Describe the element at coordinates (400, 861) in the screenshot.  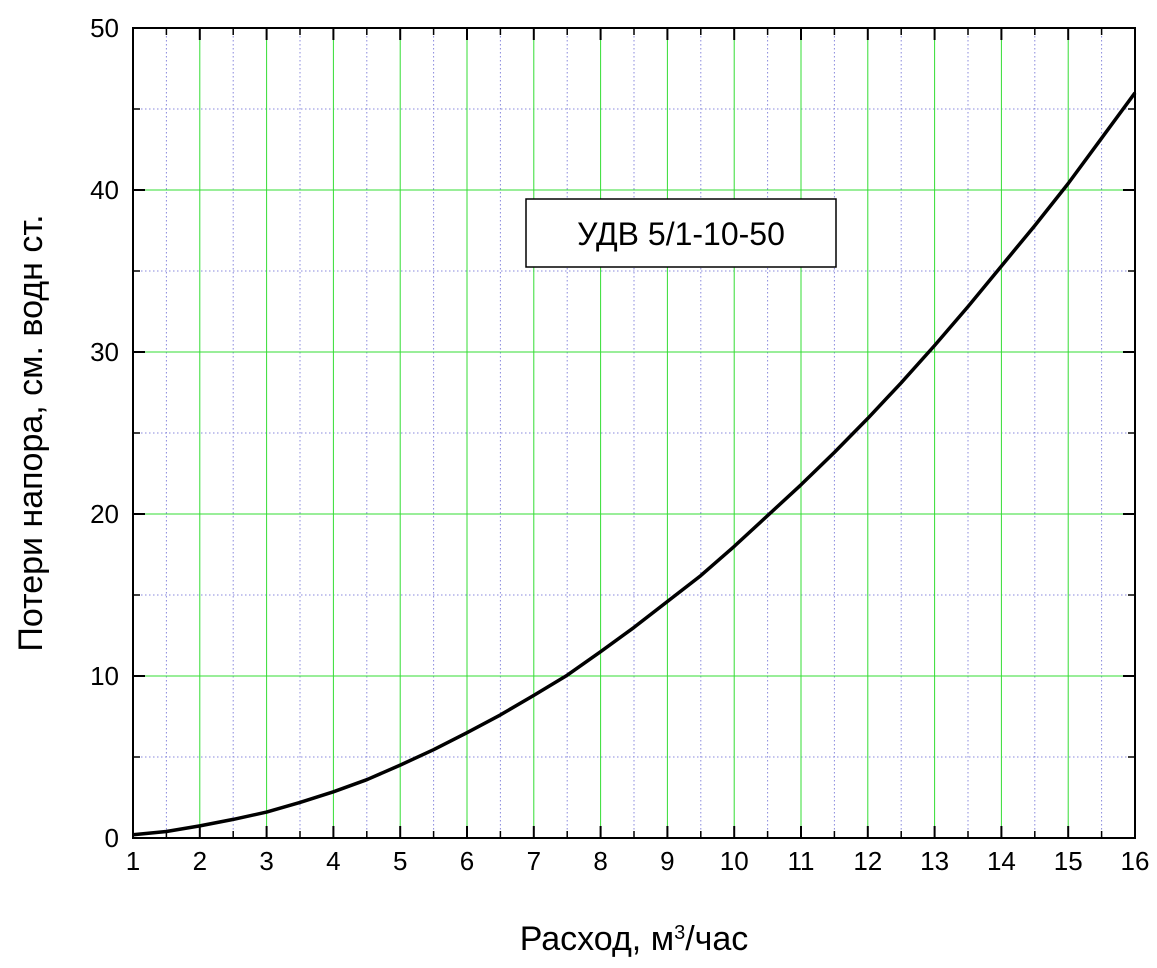
I see `x-tick-label: 5` at that location.